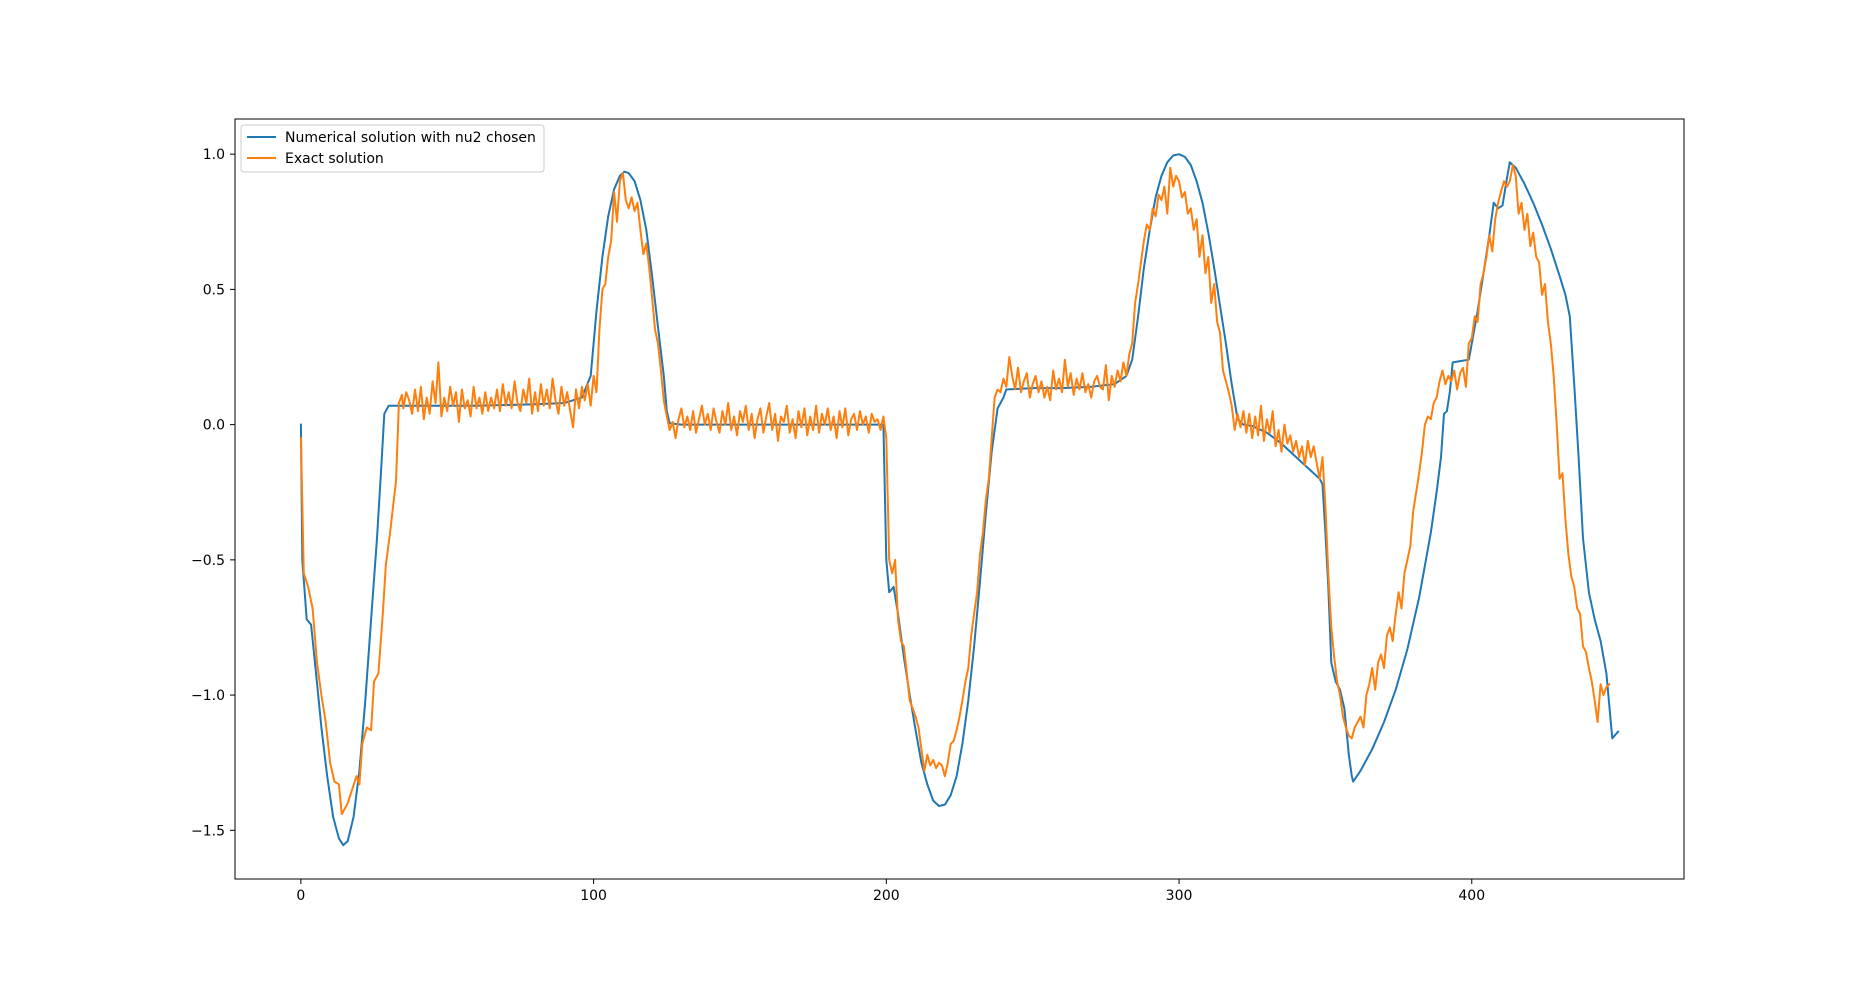  Describe the element at coordinates (1179, 896) in the screenshot. I see `x-tick-label: 300` at that location.